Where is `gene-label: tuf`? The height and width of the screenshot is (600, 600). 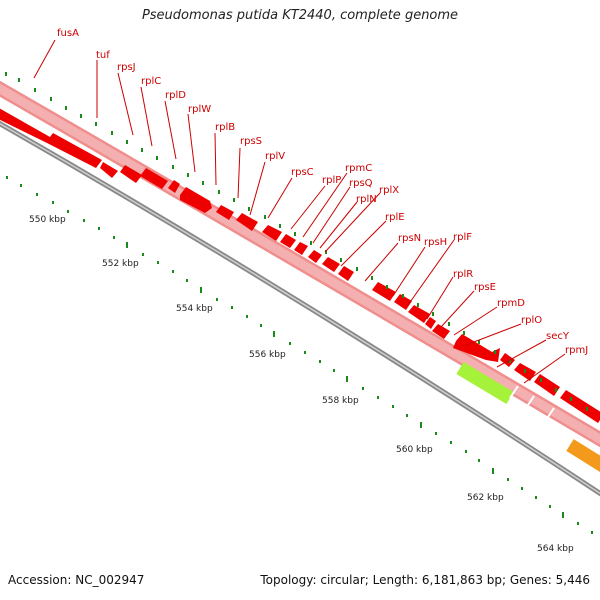
gene-label: tuf is located at coordinates (103, 55).